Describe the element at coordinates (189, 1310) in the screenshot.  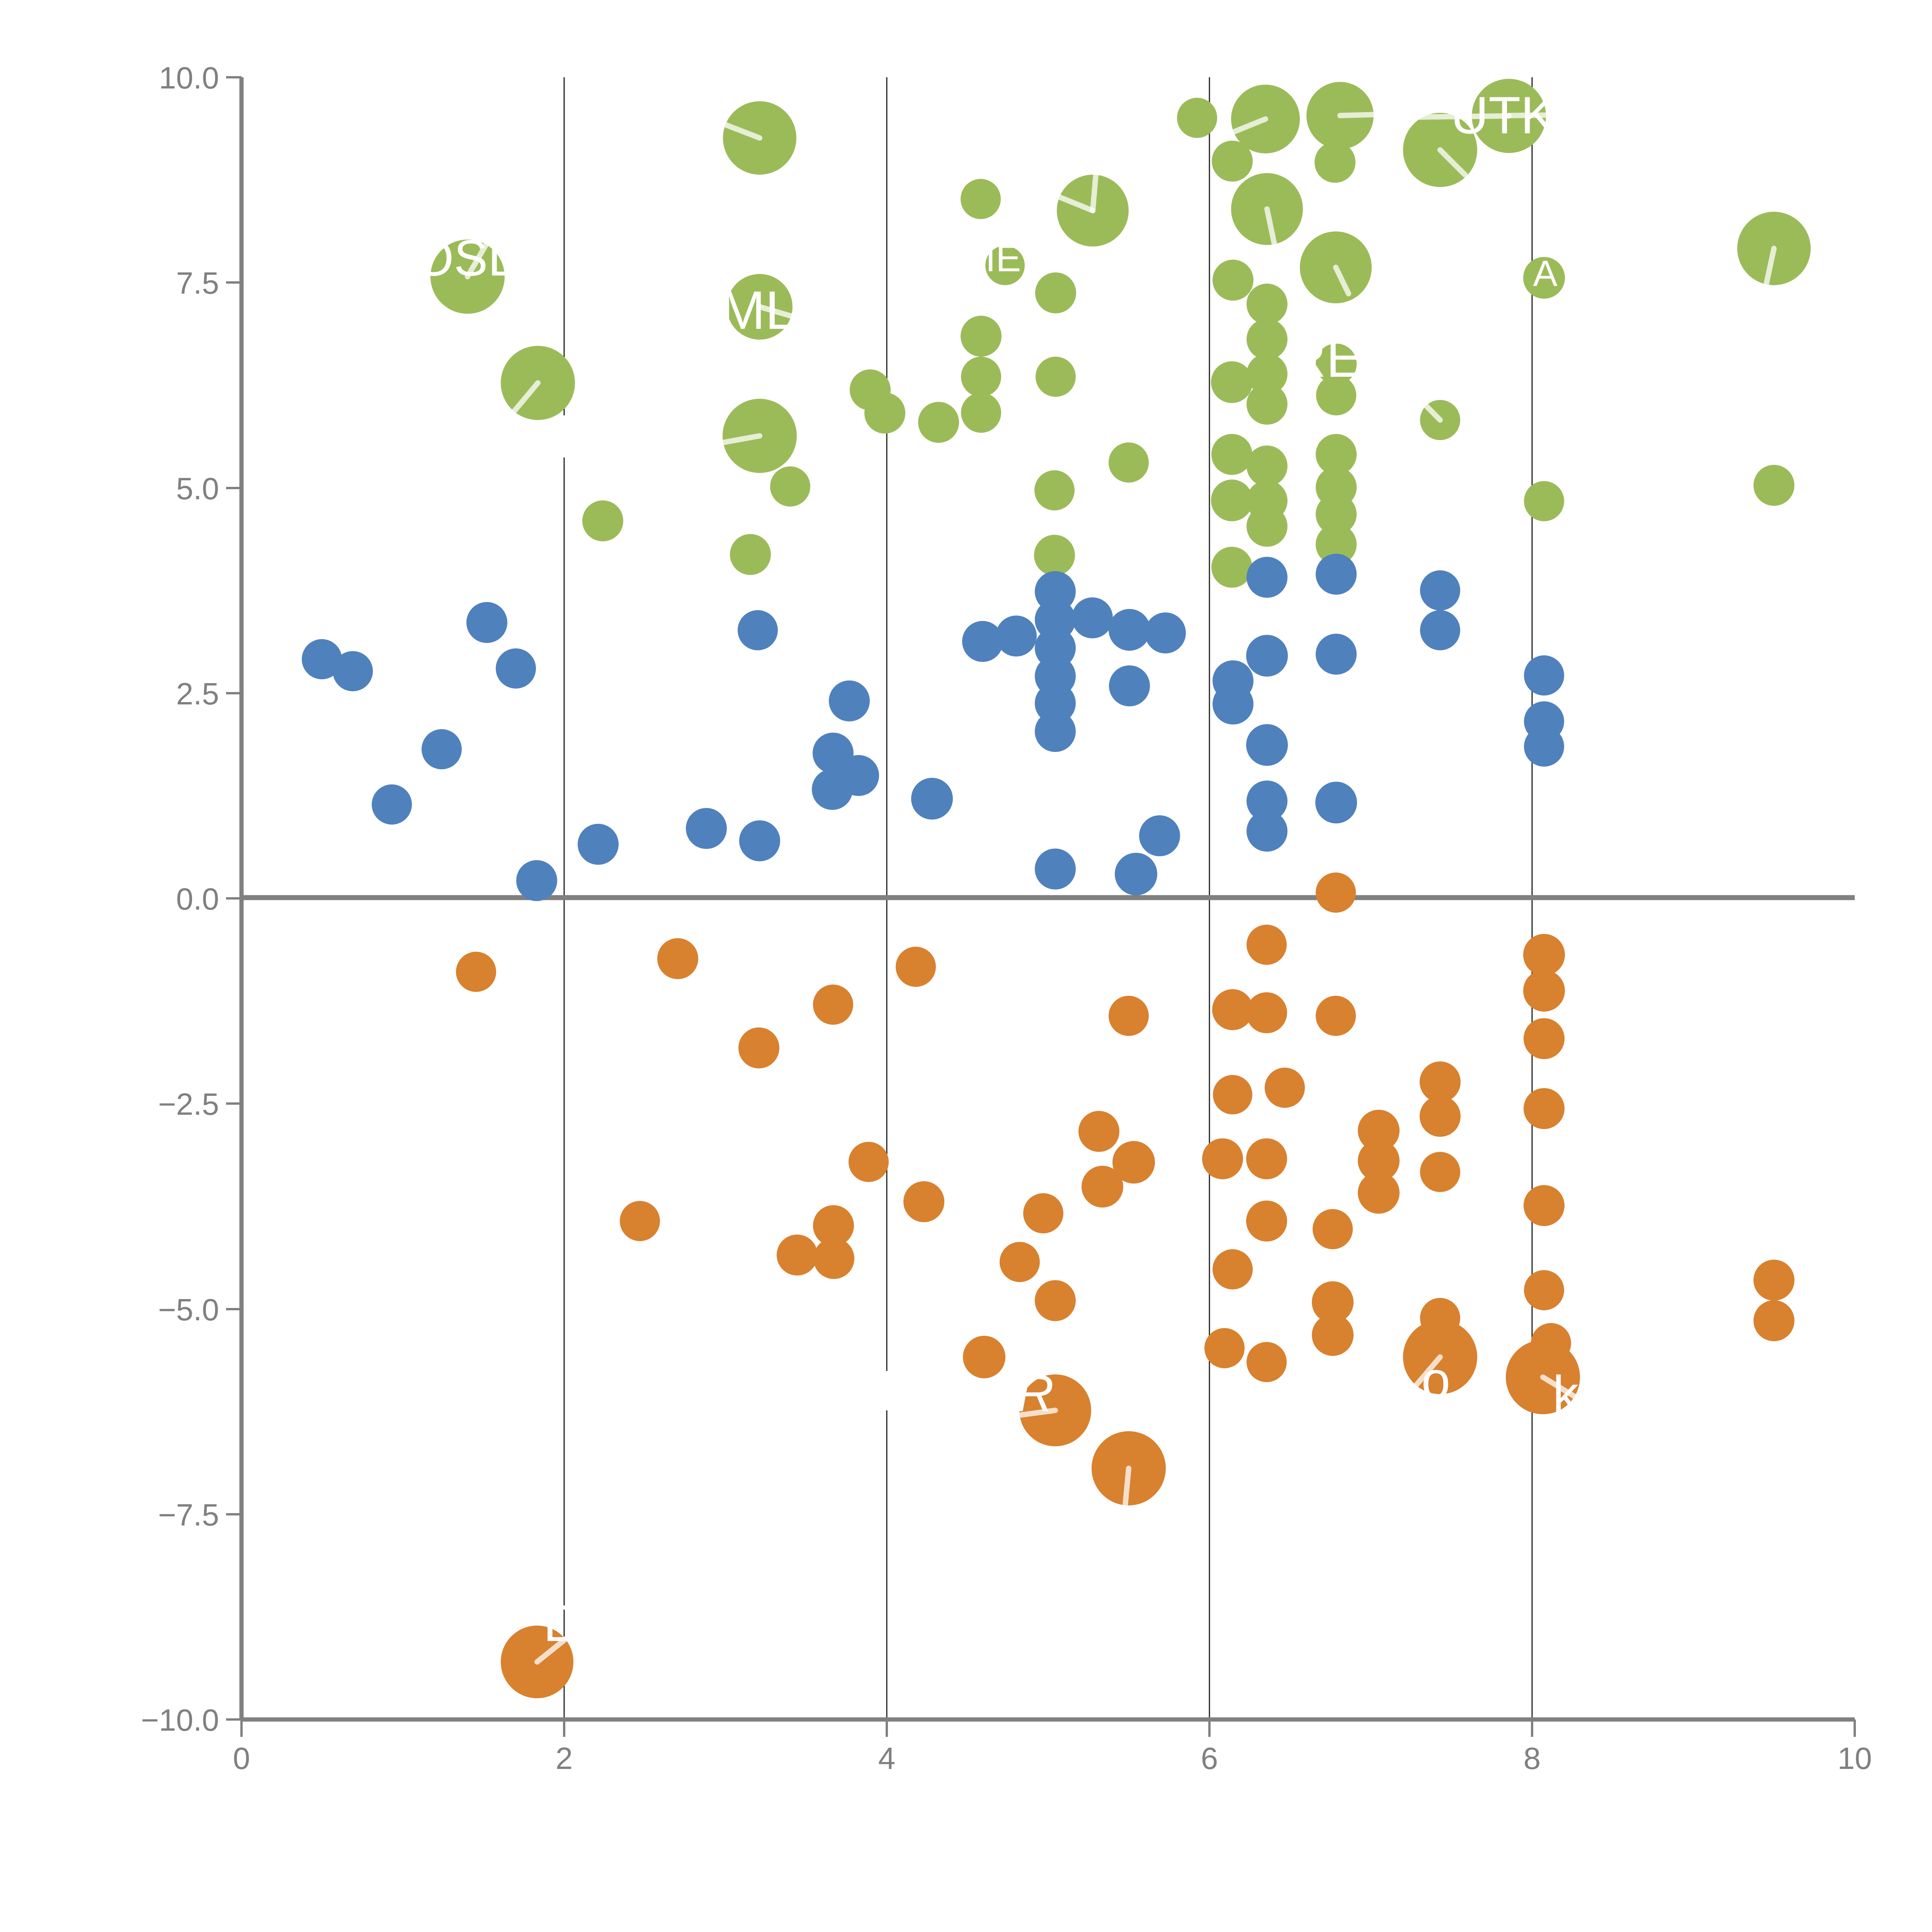
I see `svg-text: −5.0` at that location.